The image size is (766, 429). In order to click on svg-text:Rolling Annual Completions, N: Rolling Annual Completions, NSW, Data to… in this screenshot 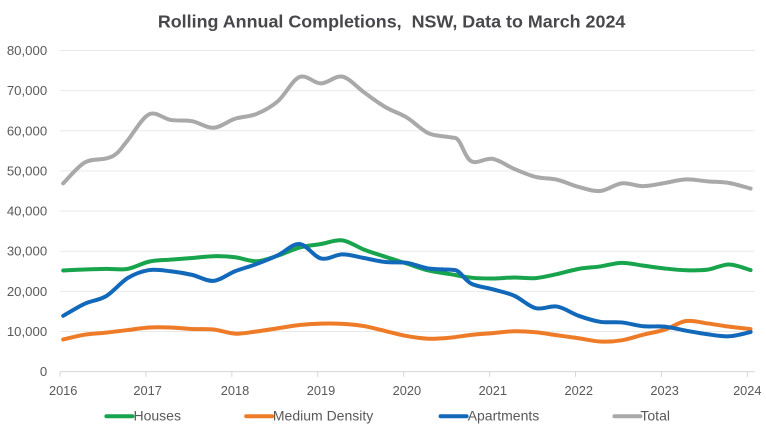, I will do `click(392, 22)`.